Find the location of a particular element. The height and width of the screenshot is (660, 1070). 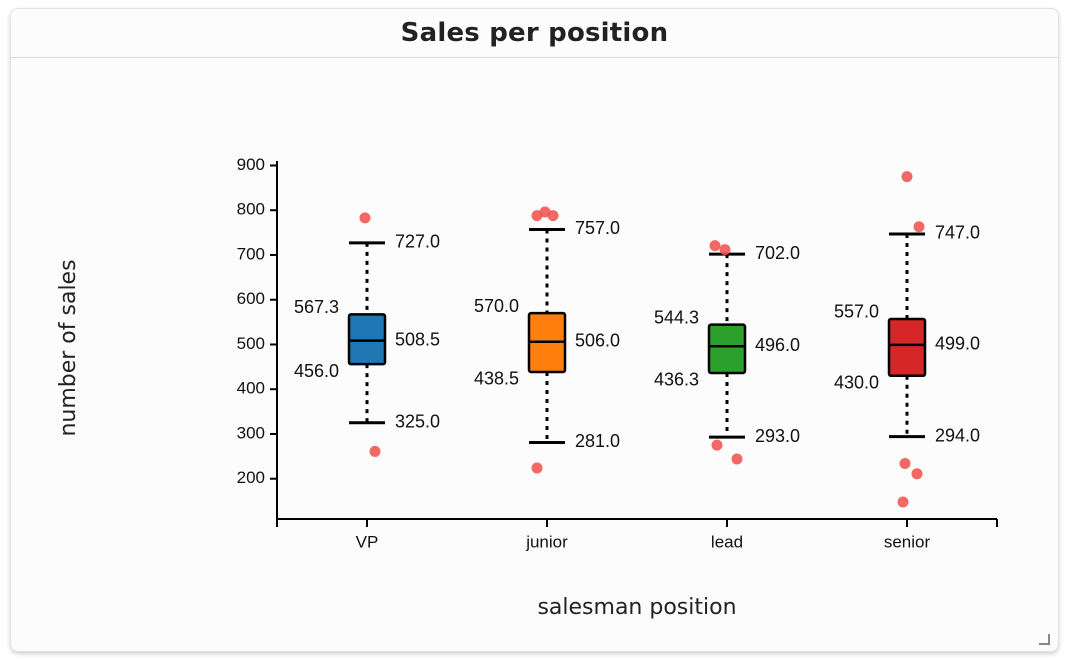

label-q1: 436.3 is located at coordinates (676, 380).